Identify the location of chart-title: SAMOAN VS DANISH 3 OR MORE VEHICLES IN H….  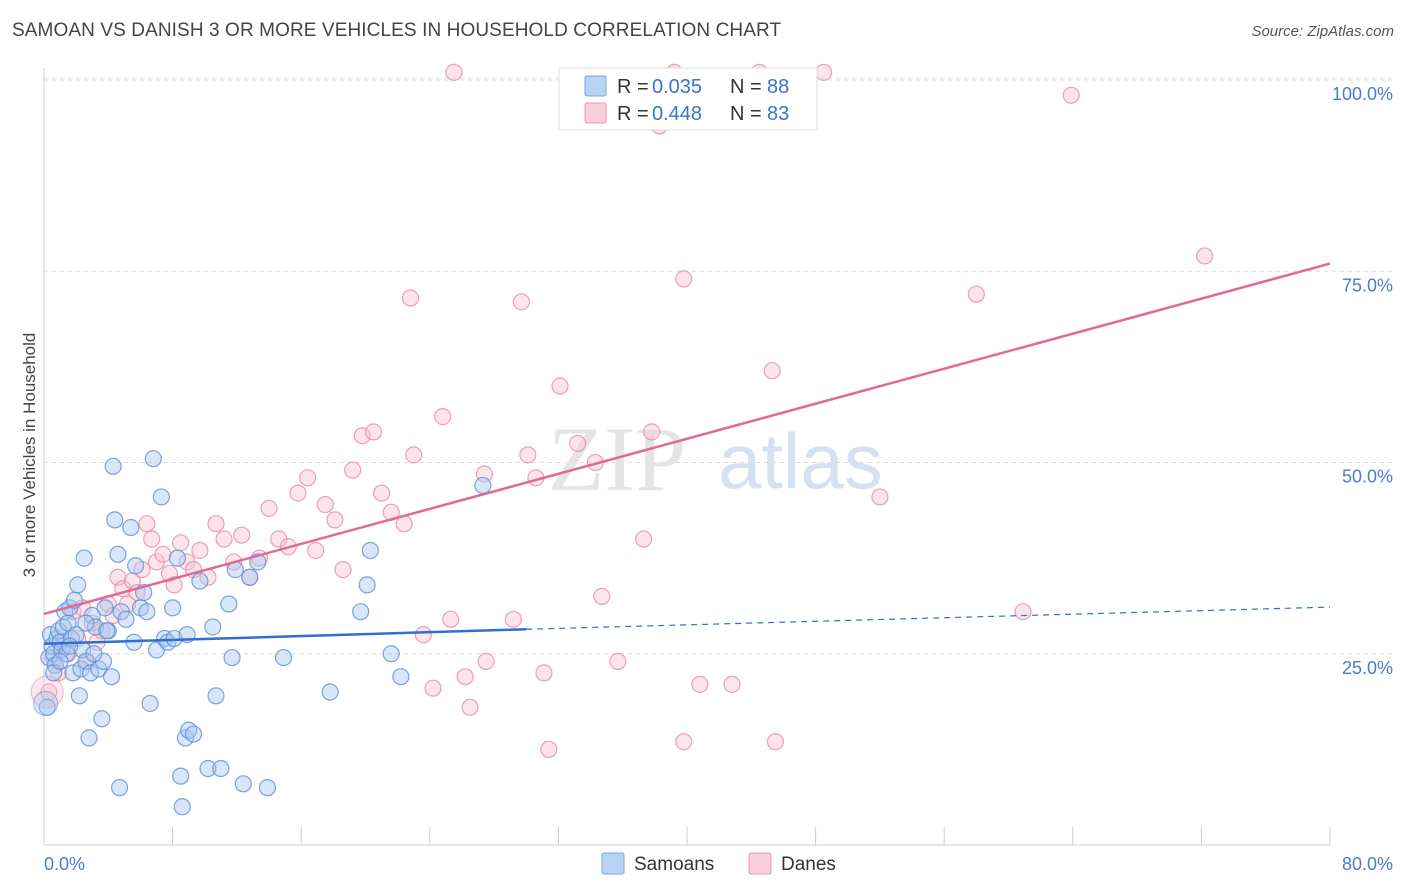
(397, 30).